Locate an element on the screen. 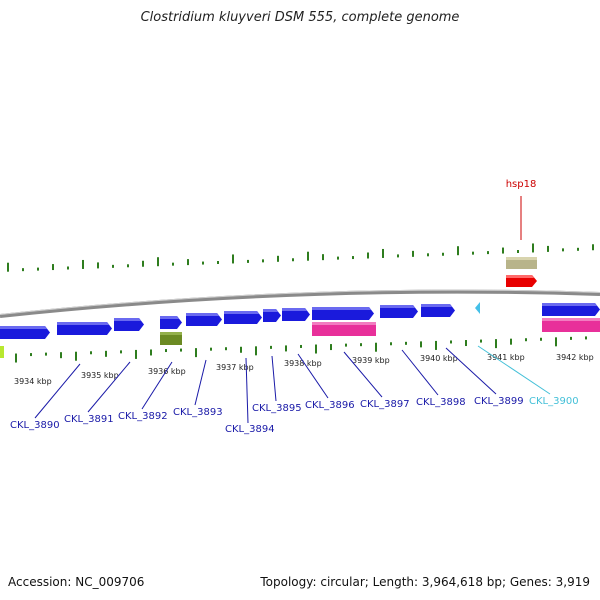 The height and width of the screenshot is (600, 600). genome-backbone is located at coordinates (300, 303).